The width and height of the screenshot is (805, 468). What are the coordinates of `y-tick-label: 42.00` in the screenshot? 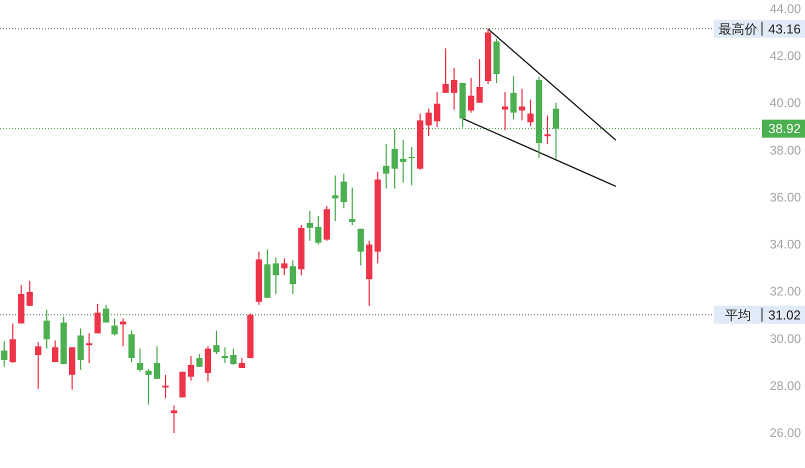 It's located at (785, 56).